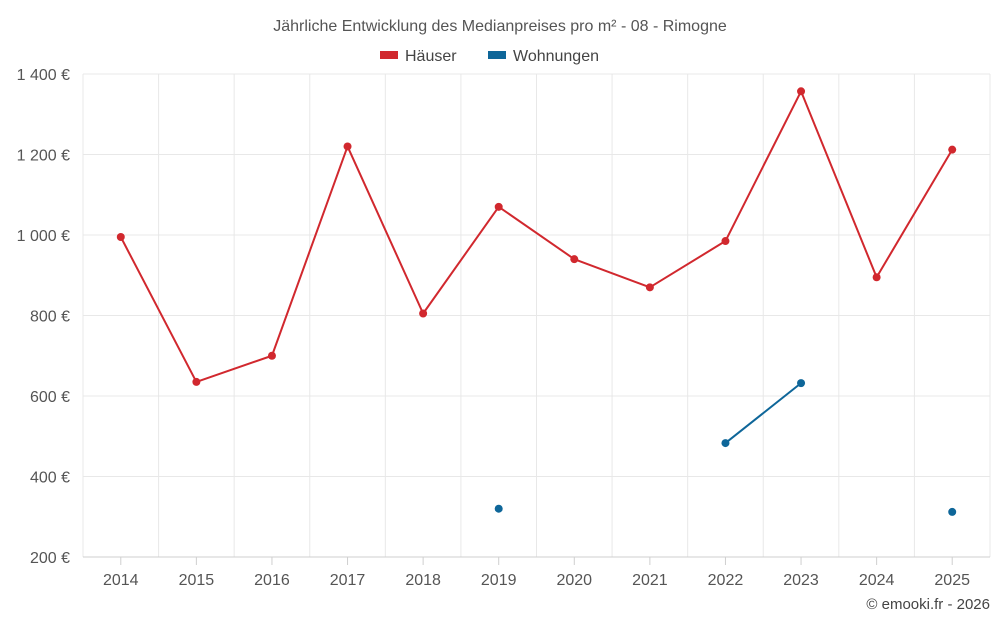 Image resolution: width=1000 pixels, height=630 pixels. Describe the element at coordinates (121, 580) in the screenshot. I see `x-tick-label: 2014` at that location.